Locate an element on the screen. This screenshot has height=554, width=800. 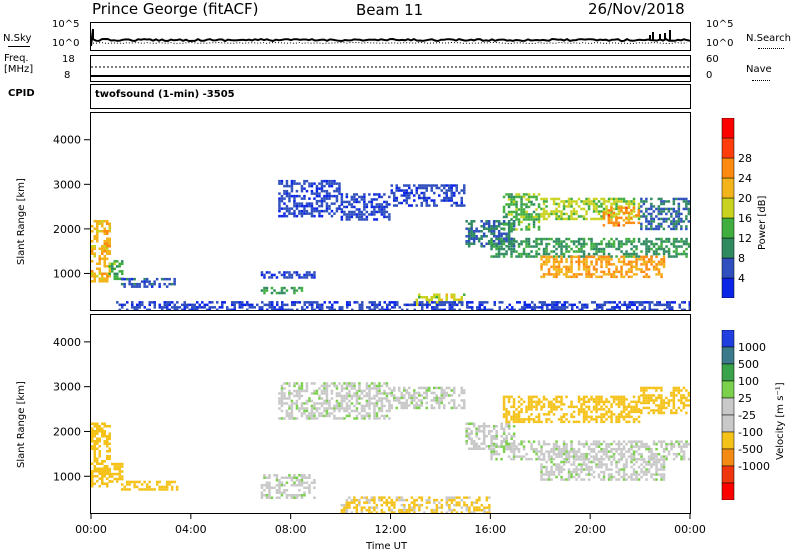
freq-unit: [MHz] is located at coordinates (19, 69).